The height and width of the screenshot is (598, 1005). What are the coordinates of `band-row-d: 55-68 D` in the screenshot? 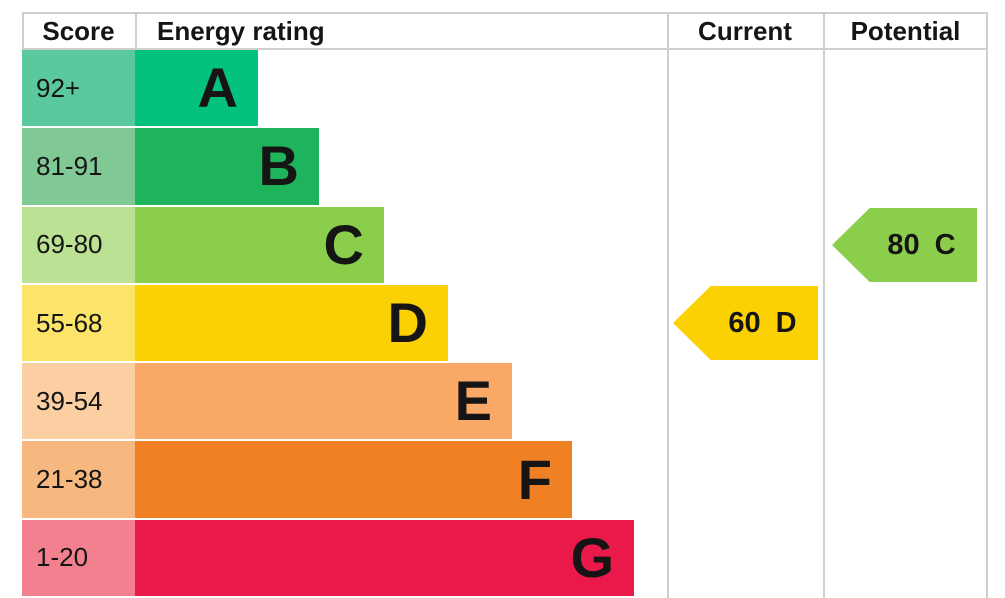 It's located at (505, 324).